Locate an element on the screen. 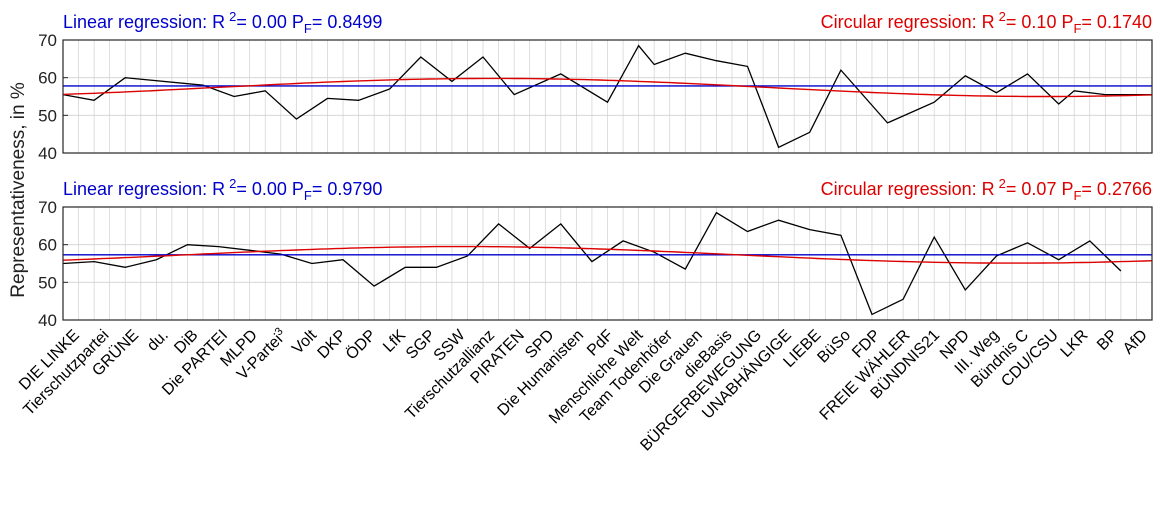 The image size is (1168, 521). category-label: SGP is located at coordinates (421, 345).